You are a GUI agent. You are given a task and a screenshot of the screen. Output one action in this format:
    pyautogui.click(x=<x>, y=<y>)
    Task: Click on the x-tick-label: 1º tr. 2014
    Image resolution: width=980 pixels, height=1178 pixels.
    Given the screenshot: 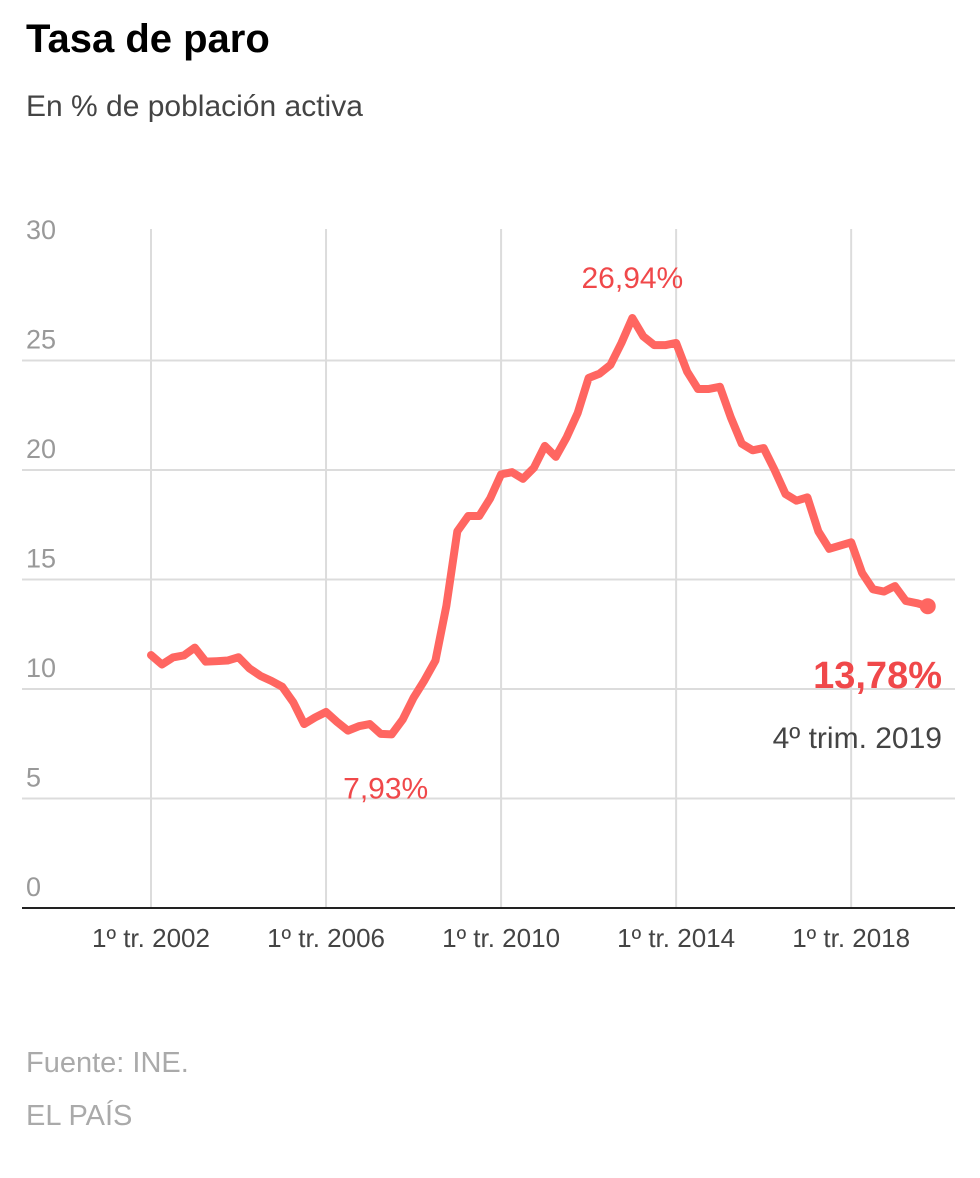 What is the action you would take?
    pyautogui.click(x=676, y=938)
    